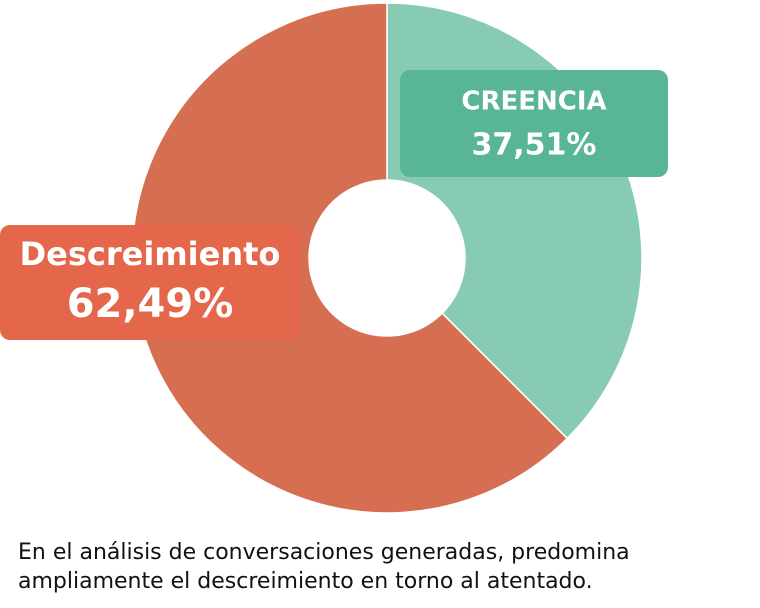  I want to click on category-label: CREENCIA, so click(533, 102).